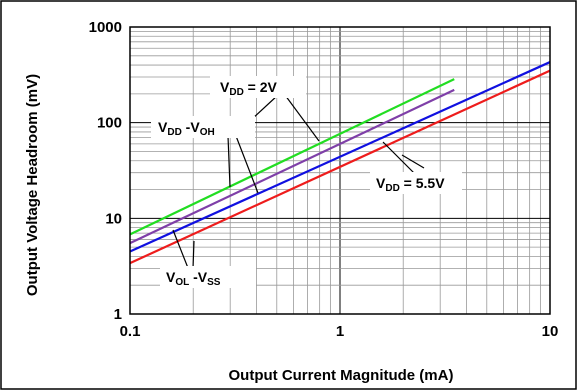 The width and height of the screenshot is (577, 390). I want to click on y-tick-label: 1000, so click(105, 27).